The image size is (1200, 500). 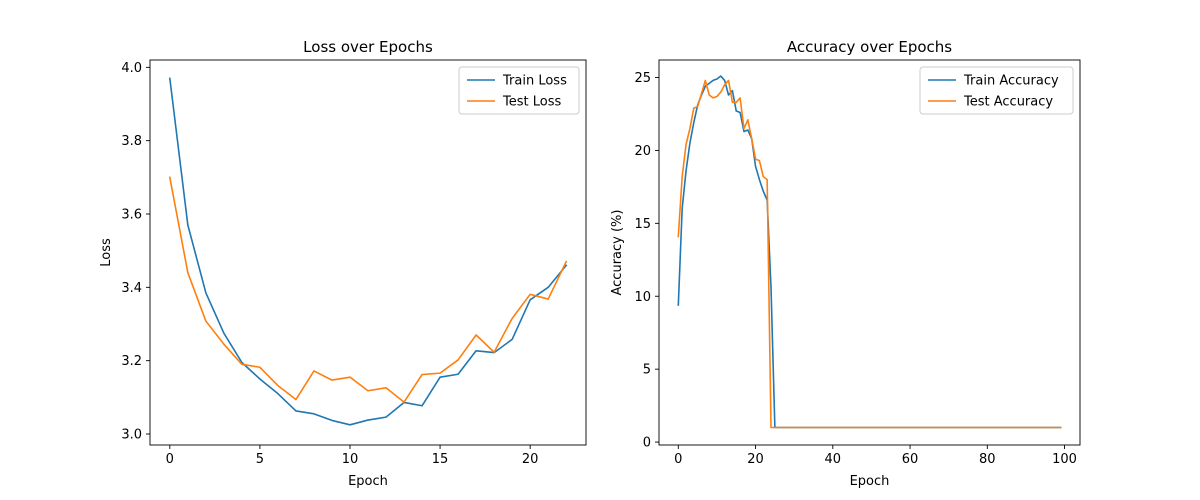 I want to click on legend-label: Train Accuracy, so click(x=1011, y=81).